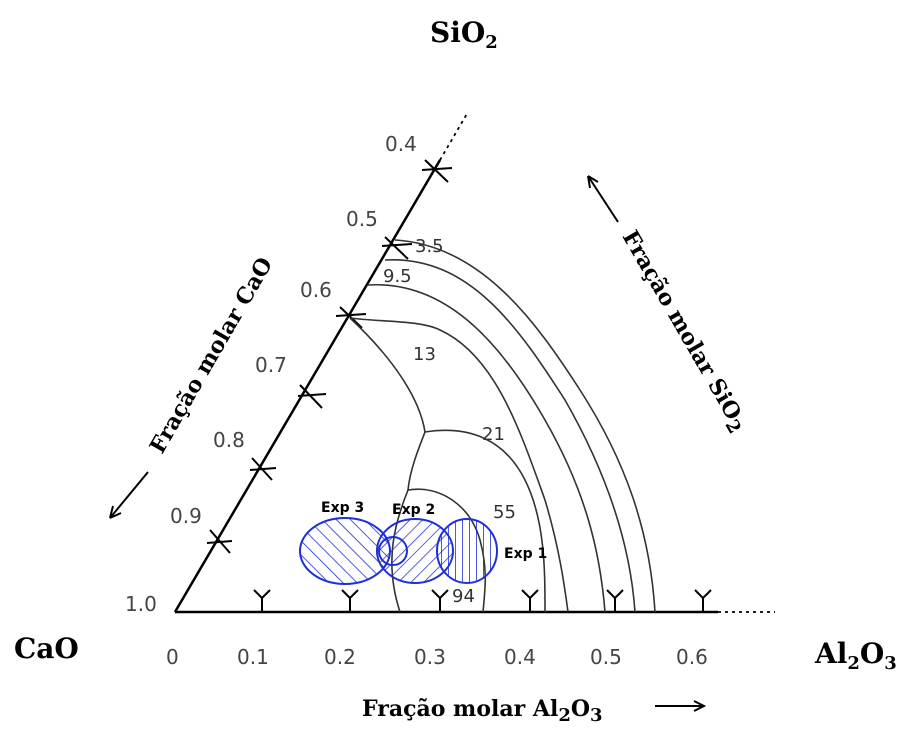 Image resolution: width=910 pixels, height=732 pixels. I want to click on left-tick-mark-0.5, so click(397, 248).